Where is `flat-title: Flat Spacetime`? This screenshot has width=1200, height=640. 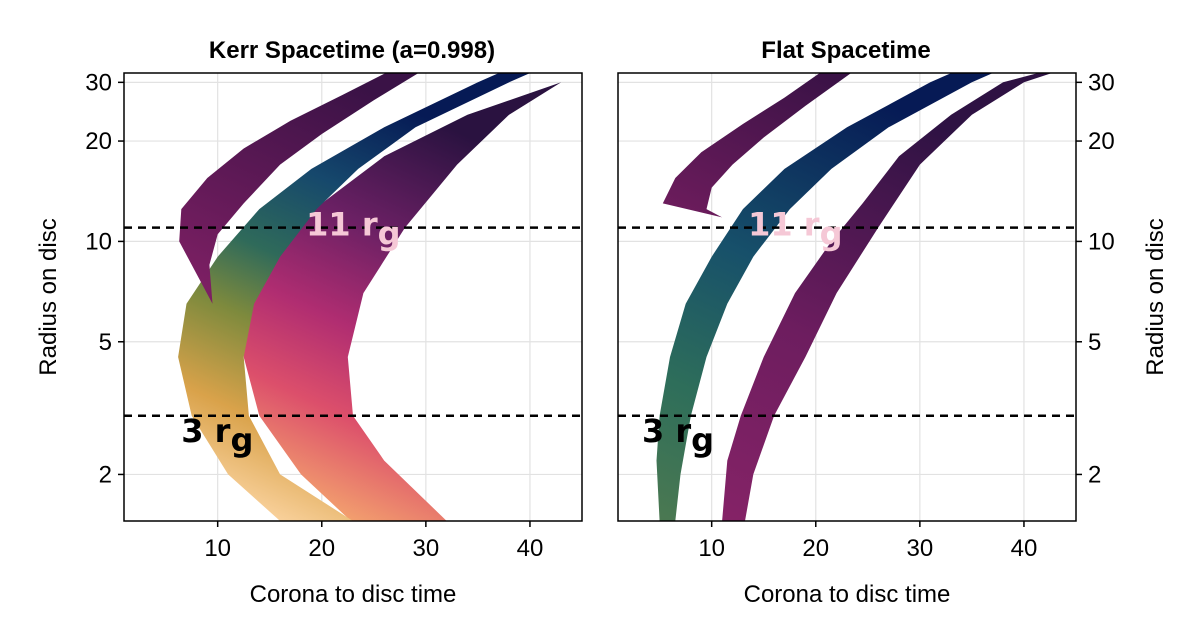
flat-title: Flat Spacetime is located at coordinates (845, 50).